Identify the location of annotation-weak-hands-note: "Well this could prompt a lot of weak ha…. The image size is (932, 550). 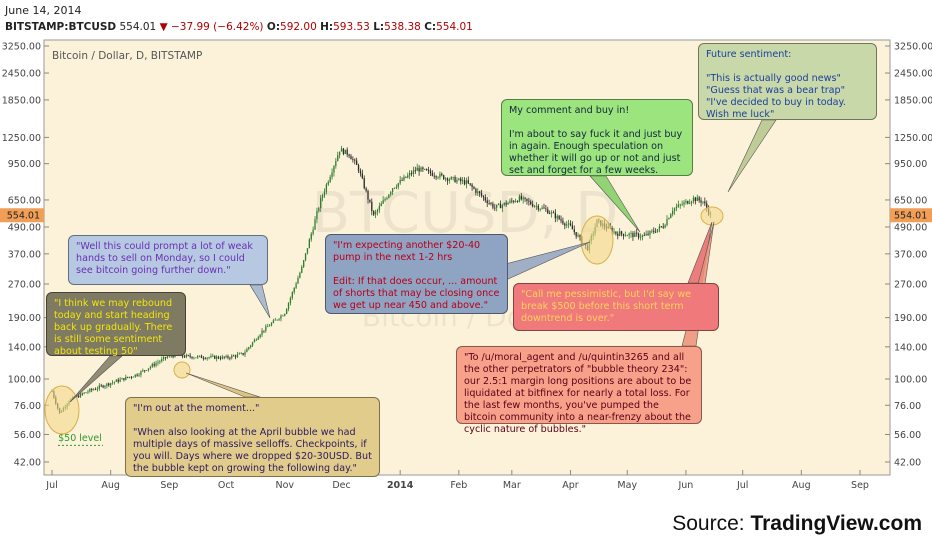
(168, 260).